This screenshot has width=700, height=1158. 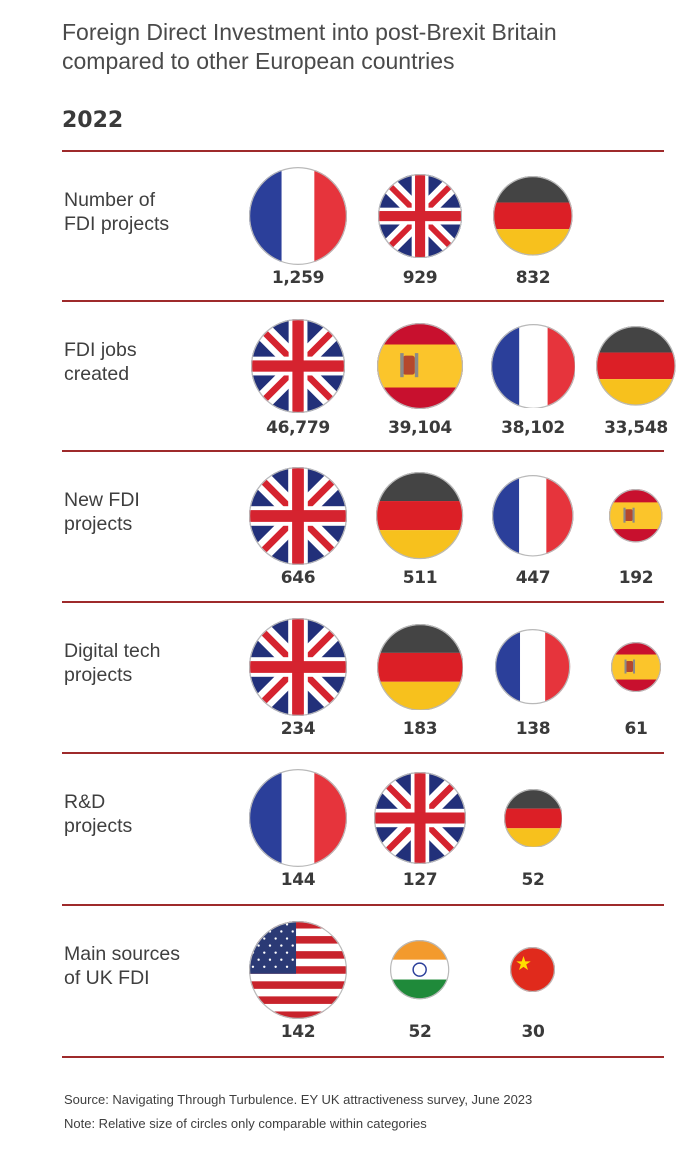 What do you see at coordinates (298, 880) in the screenshot?
I see `value-label: 144` at bounding box center [298, 880].